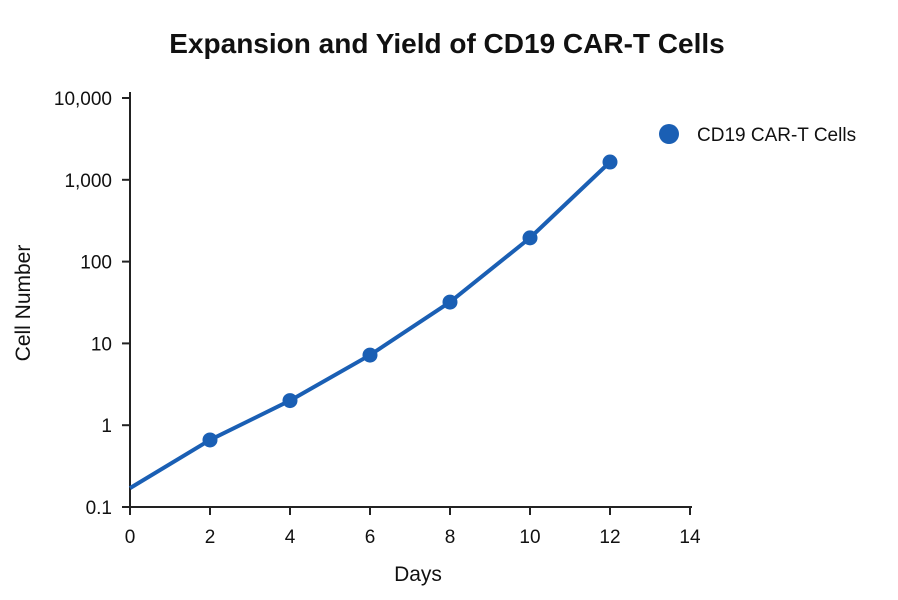  What do you see at coordinates (446, 43) in the screenshot?
I see `chart-title: Expansion and Yield of CD19 CAR-T Cells` at bounding box center [446, 43].